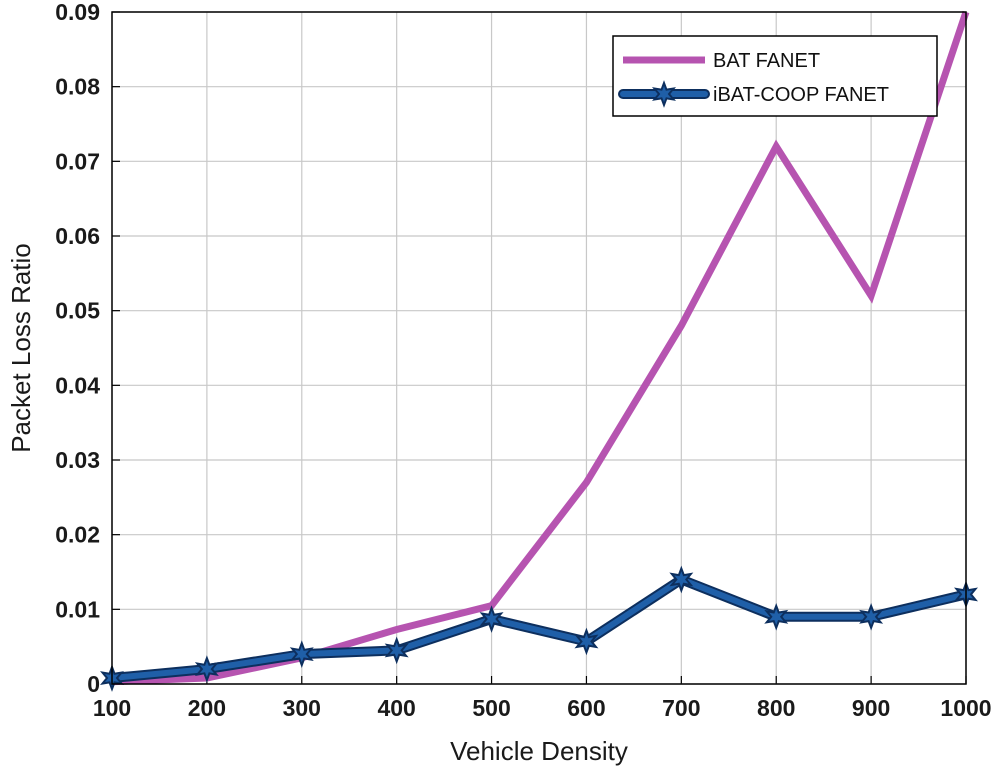  What do you see at coordinates (965, 708) in the screenshot?
I see `x-tick-label: 1000` at bounding box center [965, 708].